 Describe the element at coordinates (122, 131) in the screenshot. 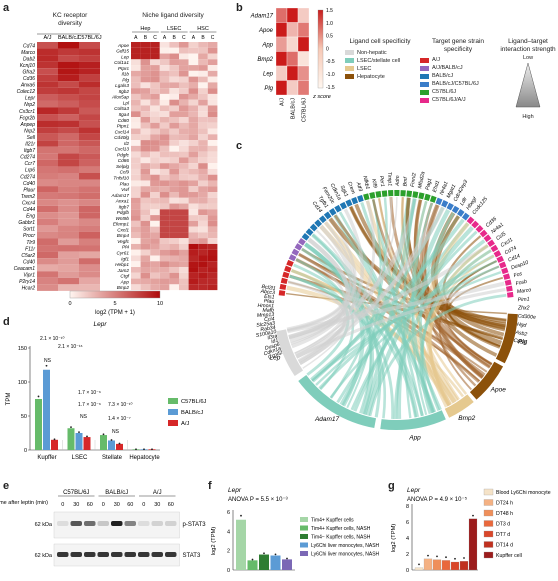

I see `niche-gene-label: Cxcl14` at that location.